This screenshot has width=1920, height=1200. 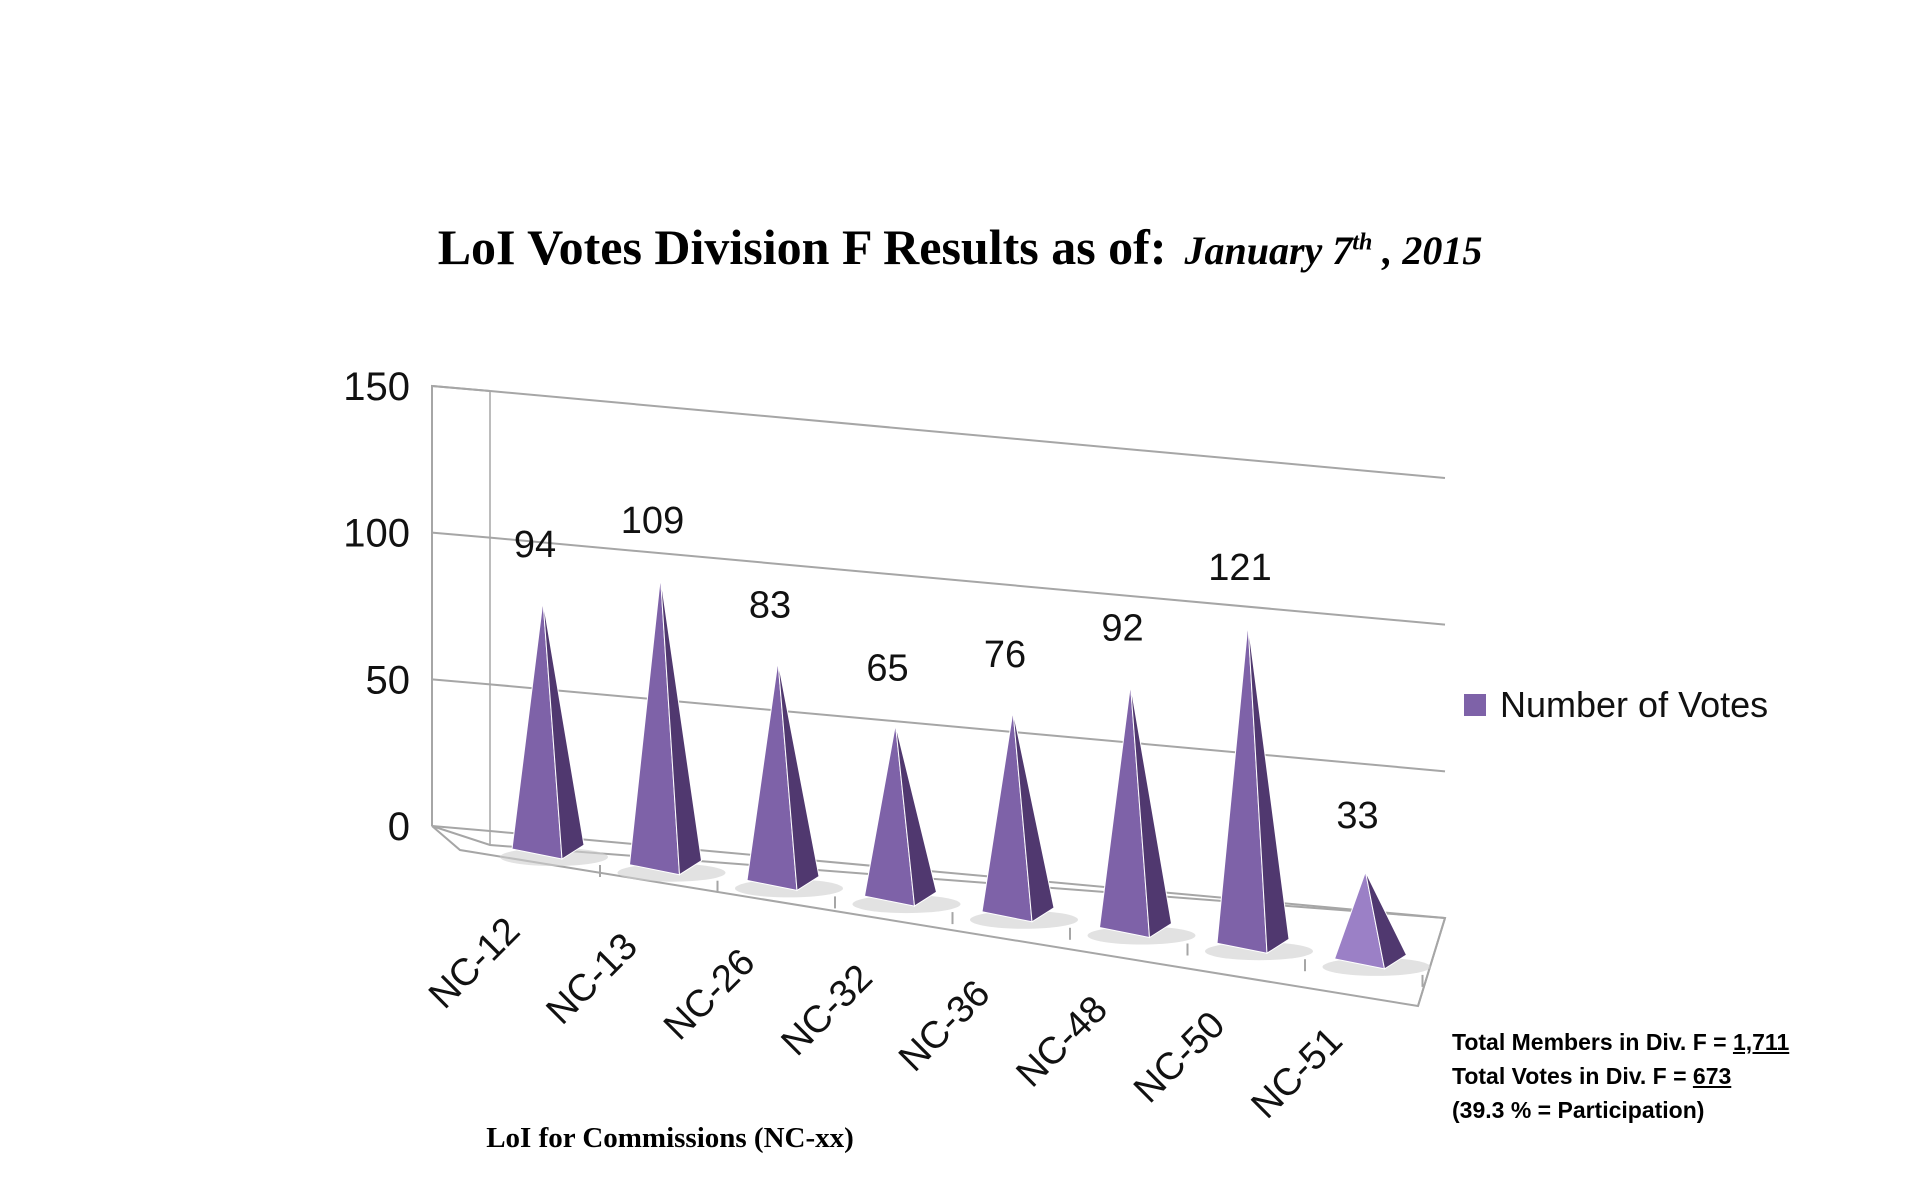 What do you see at coordinates (1357, 816) in the screenshot?
I see `data-label: 33` at bounding box center [1357, 816].